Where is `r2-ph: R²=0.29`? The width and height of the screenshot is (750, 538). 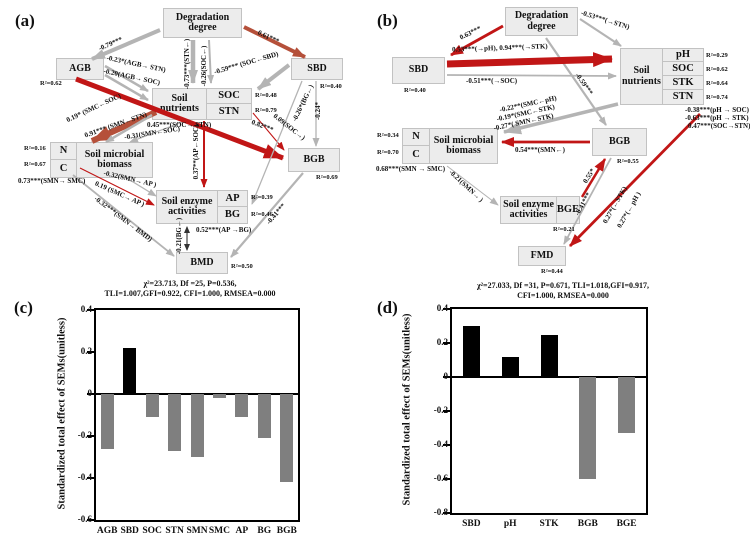 r2-ph: R²=0.29 is located at coordinates (717, 55).